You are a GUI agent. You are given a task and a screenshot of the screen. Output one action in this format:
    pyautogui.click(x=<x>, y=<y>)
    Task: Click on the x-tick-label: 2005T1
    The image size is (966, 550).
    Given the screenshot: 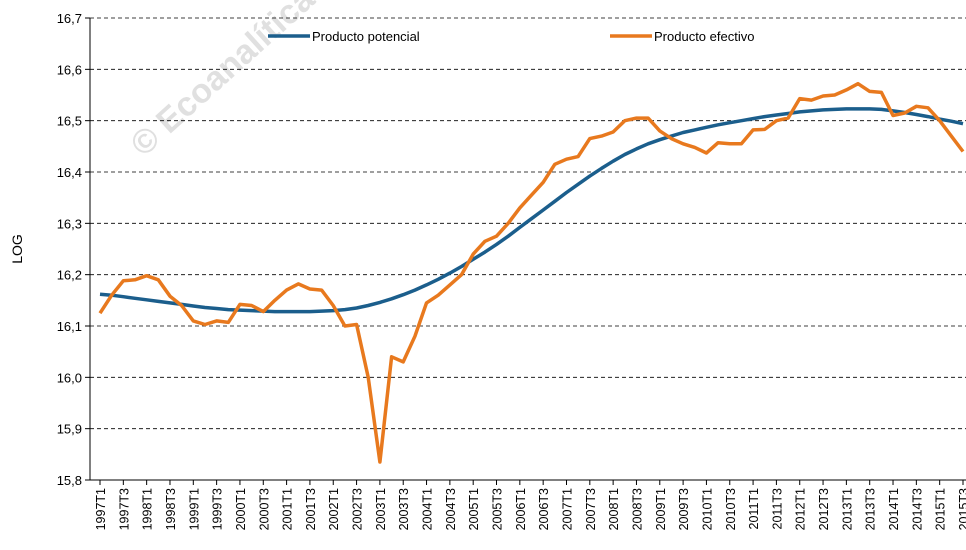 What is the action you would take?
    pyautogui.click(x=474, y=509)
    